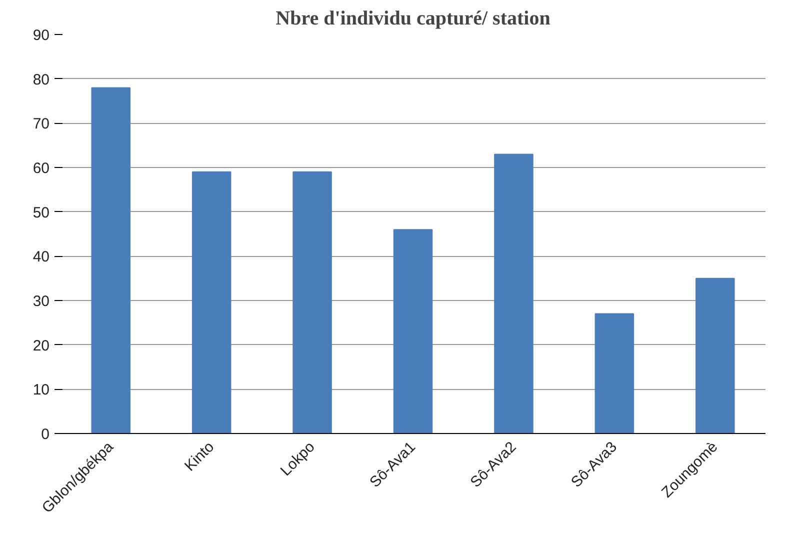 This screenshot has height=533, width=803. Describe the element at coordinates (41, 124) in the screenshot. I see `y-tick-label: 70` at that location.